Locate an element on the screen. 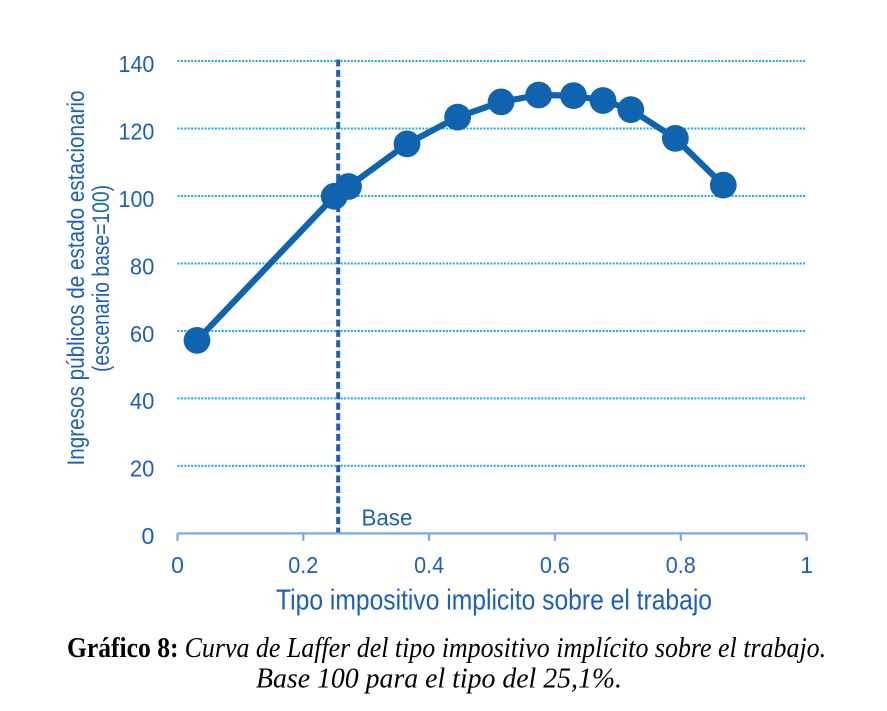 This screenshot has height=711, width=887. svg-text: 40 is located at coordinates (142, 401).